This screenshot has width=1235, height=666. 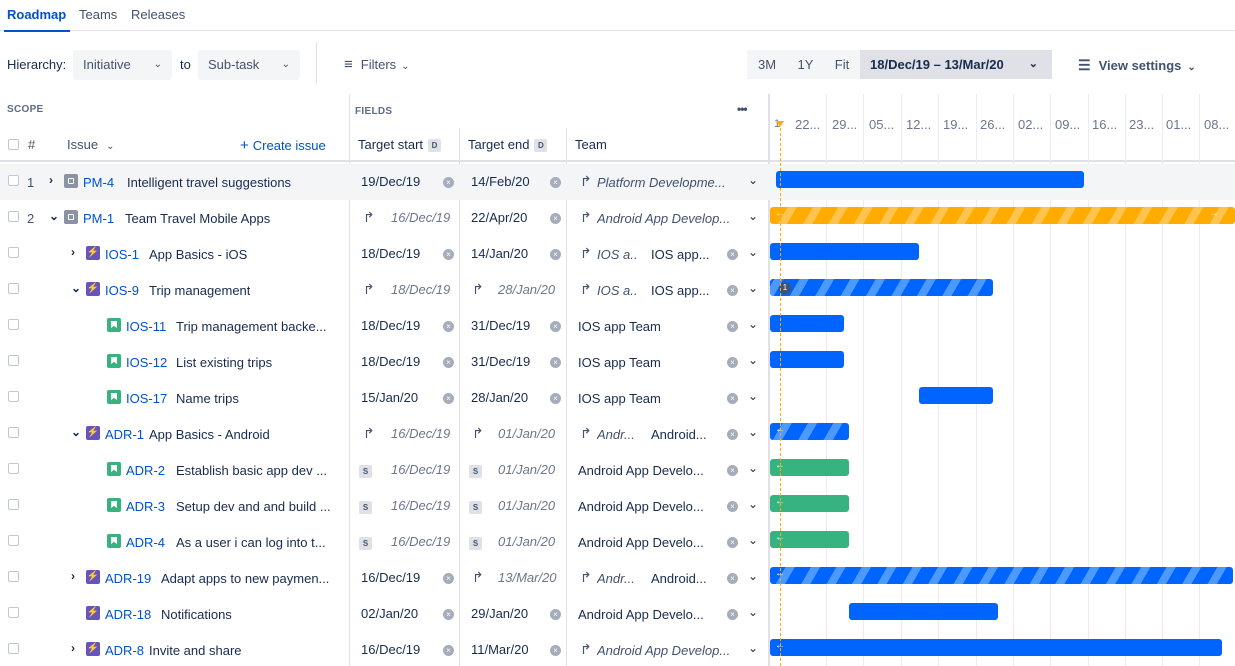 What do you see at coordinates (500, 181) in the screenshot?
I see `target-end-value: 14/Feb/20` at bounding box center [500, 181].